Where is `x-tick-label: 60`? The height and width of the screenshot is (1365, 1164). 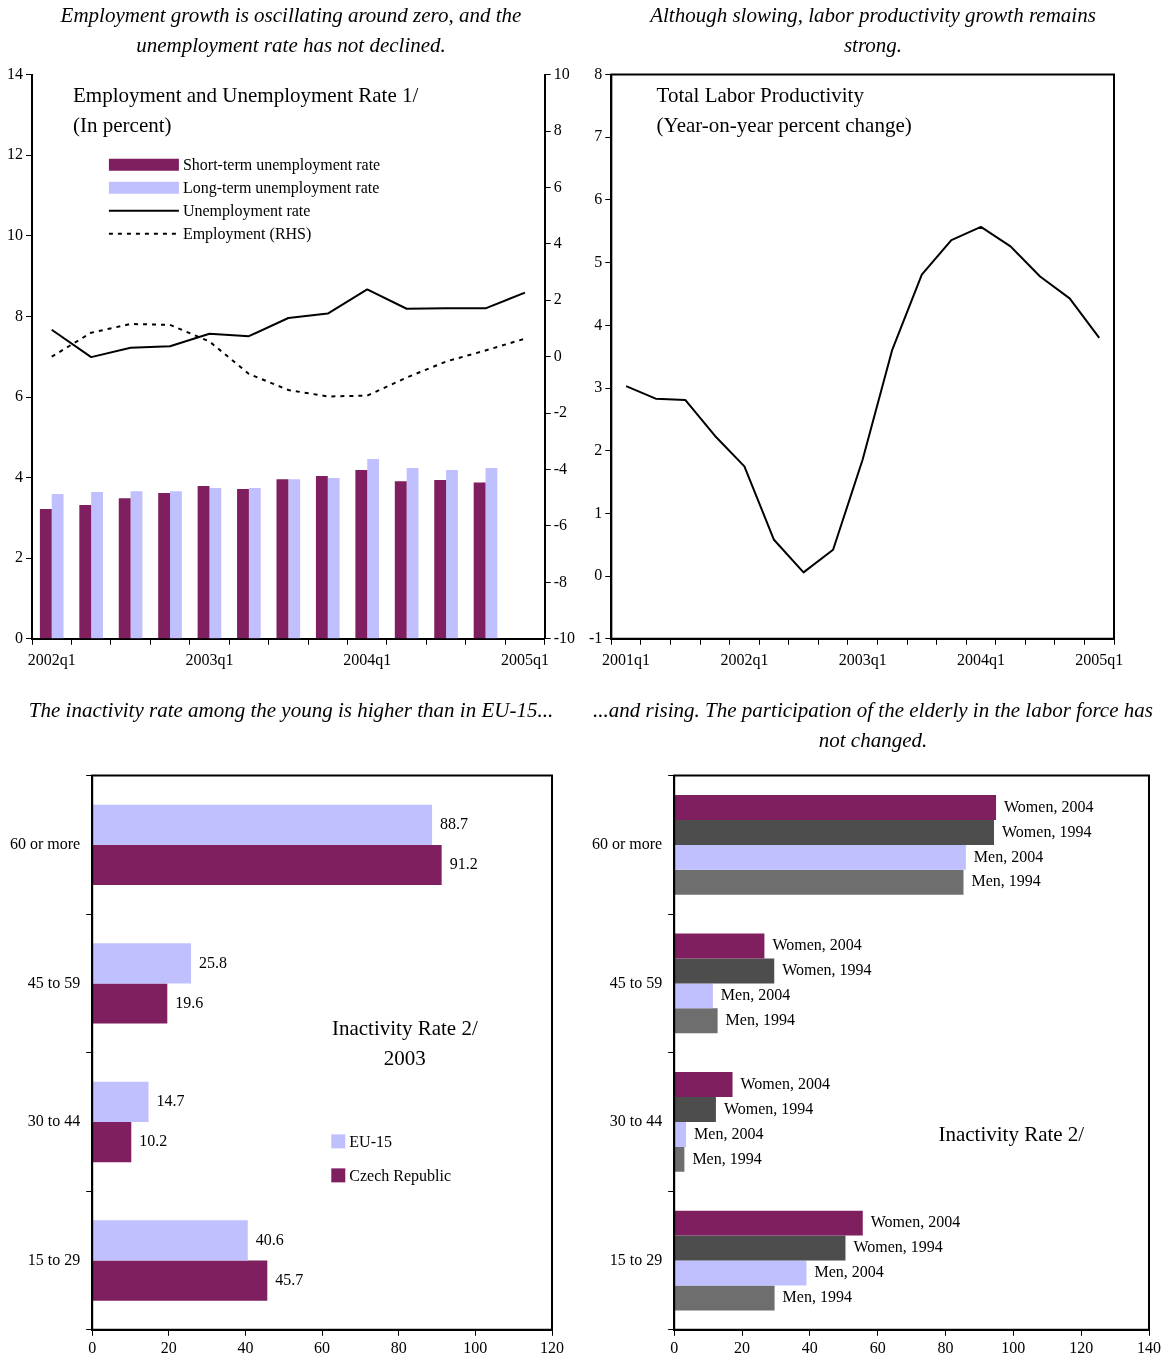 x-tick-label: 60 is located at coordinates (322, 1347).